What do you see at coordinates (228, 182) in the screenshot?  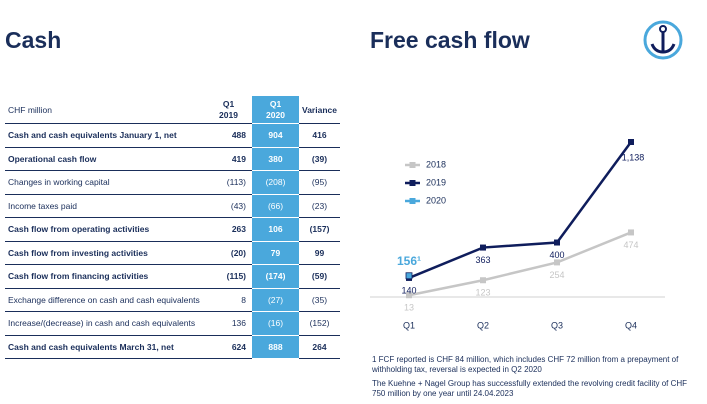 I see `value-cell: (113)` at bounding box center [228, 182].